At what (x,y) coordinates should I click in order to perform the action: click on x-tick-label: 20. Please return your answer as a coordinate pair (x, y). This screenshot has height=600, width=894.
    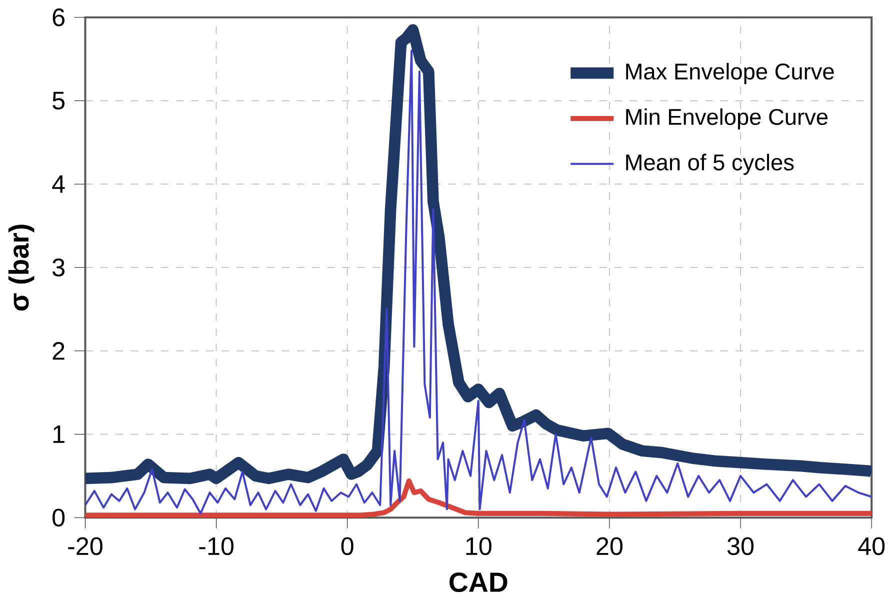
    Looking at the image, I should click on (609, 546).